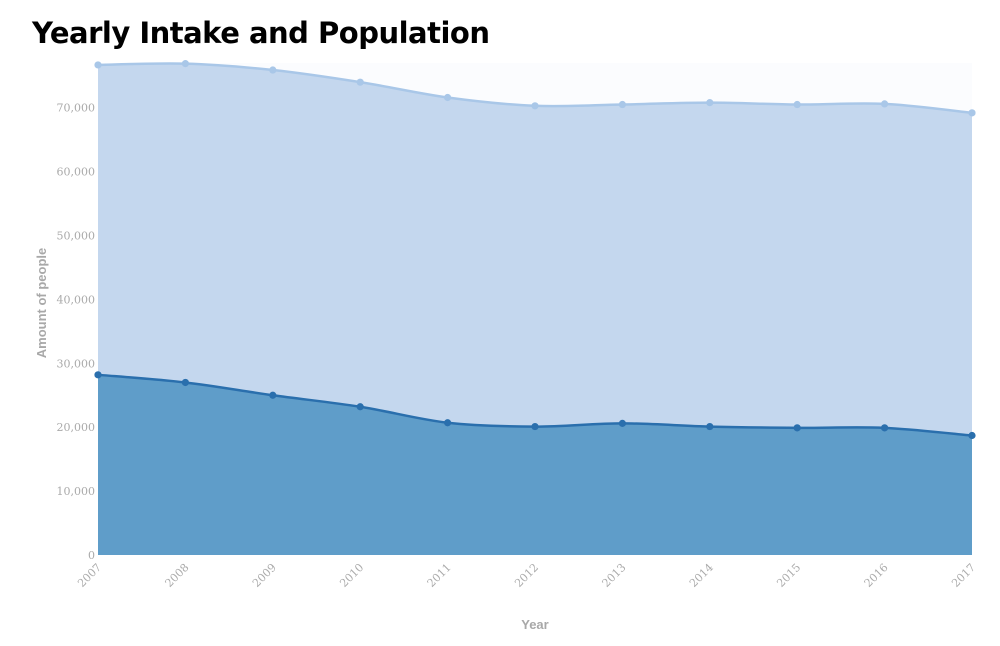  What do you see at coordinates (885, 428) in the screenshot?
I see `series-2-point-2016` at bounding box center [885, 428].